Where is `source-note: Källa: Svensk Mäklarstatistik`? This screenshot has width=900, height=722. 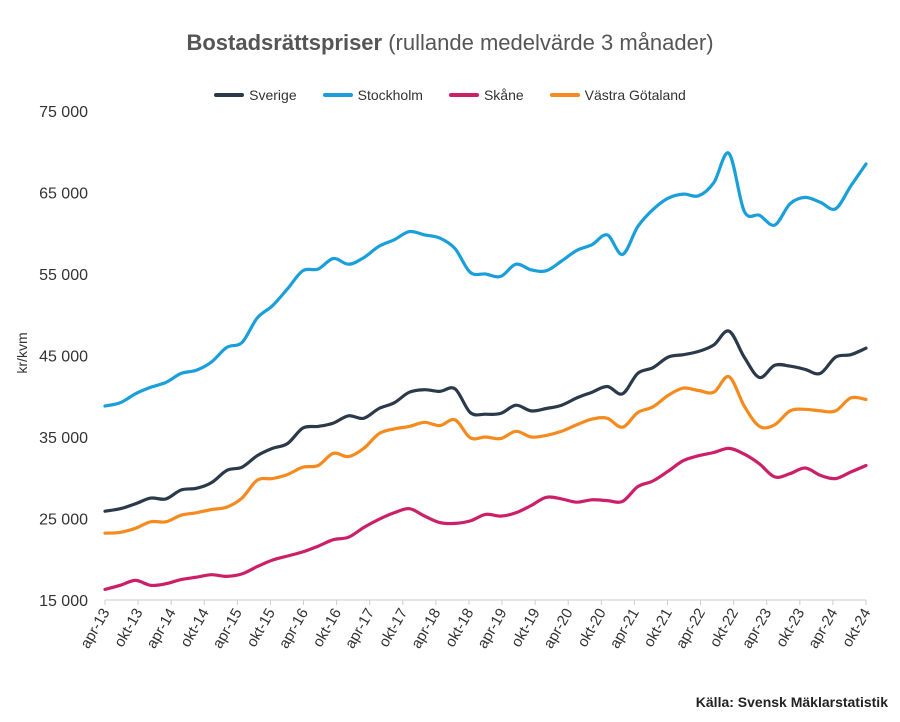
source-note: Källa: Svensk Mäklarstatistik is located at coordinates (791, 702).